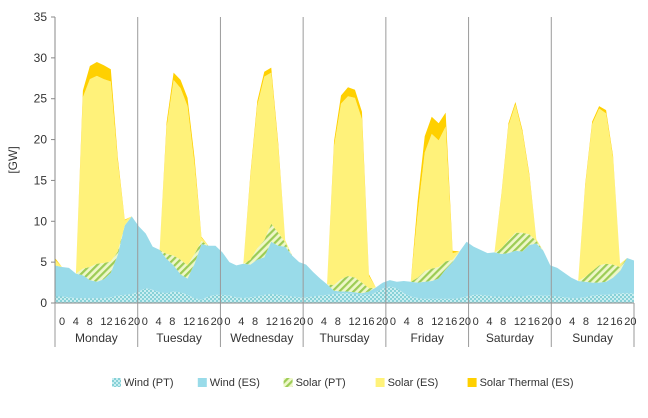  I want to click on day-label-tuesday: Tuesday, so click(179, 338).